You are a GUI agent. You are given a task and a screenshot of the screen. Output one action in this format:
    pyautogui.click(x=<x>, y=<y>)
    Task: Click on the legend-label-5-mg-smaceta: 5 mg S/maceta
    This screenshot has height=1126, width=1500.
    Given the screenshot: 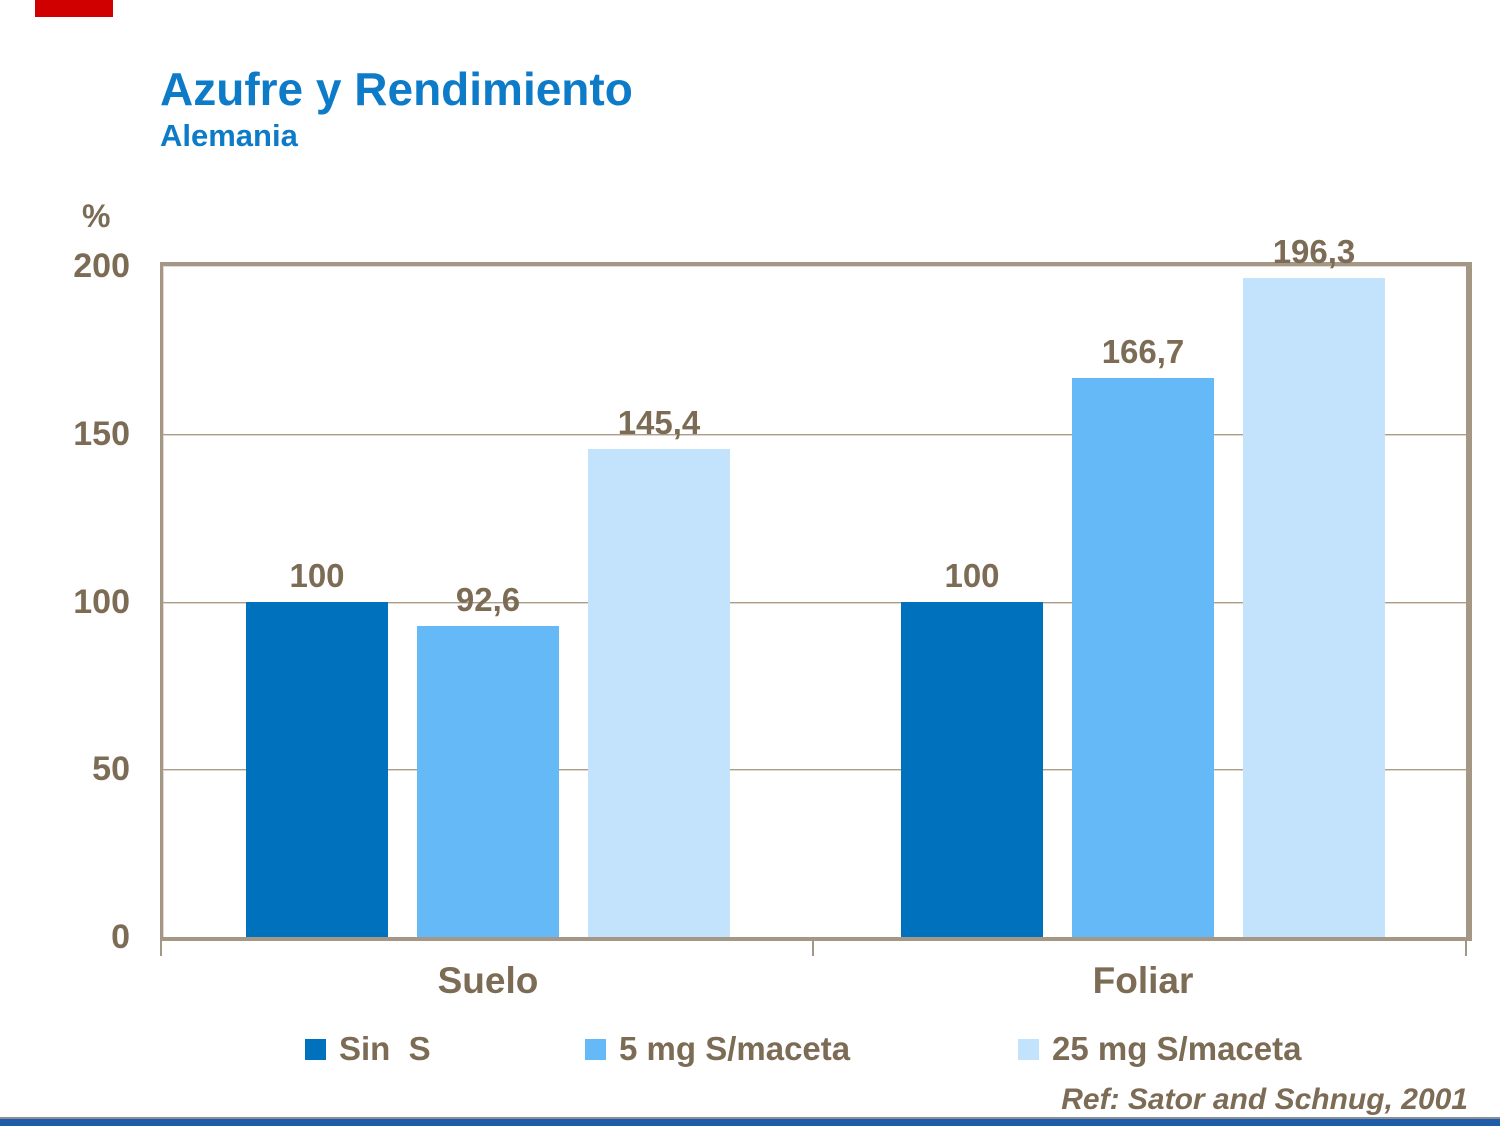 What is the action you would take?
    pyautogui.click(x=735, y=1048)
    